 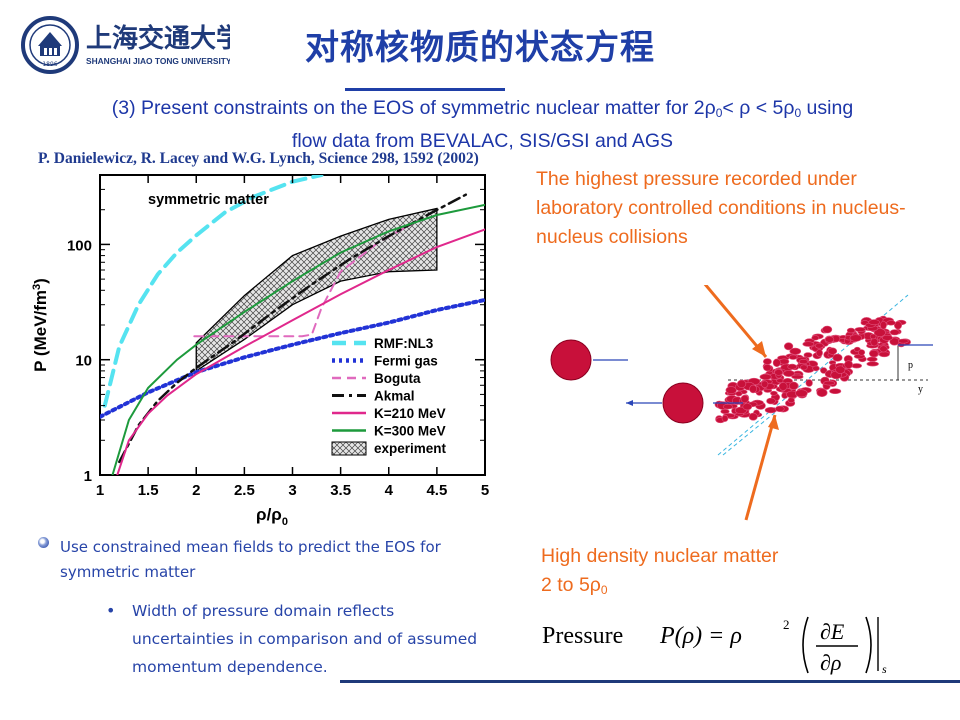 What do you see at coordinates (683, 403) in the screenshot?
I see `nucleus-target` at bounding box center [683, 403].